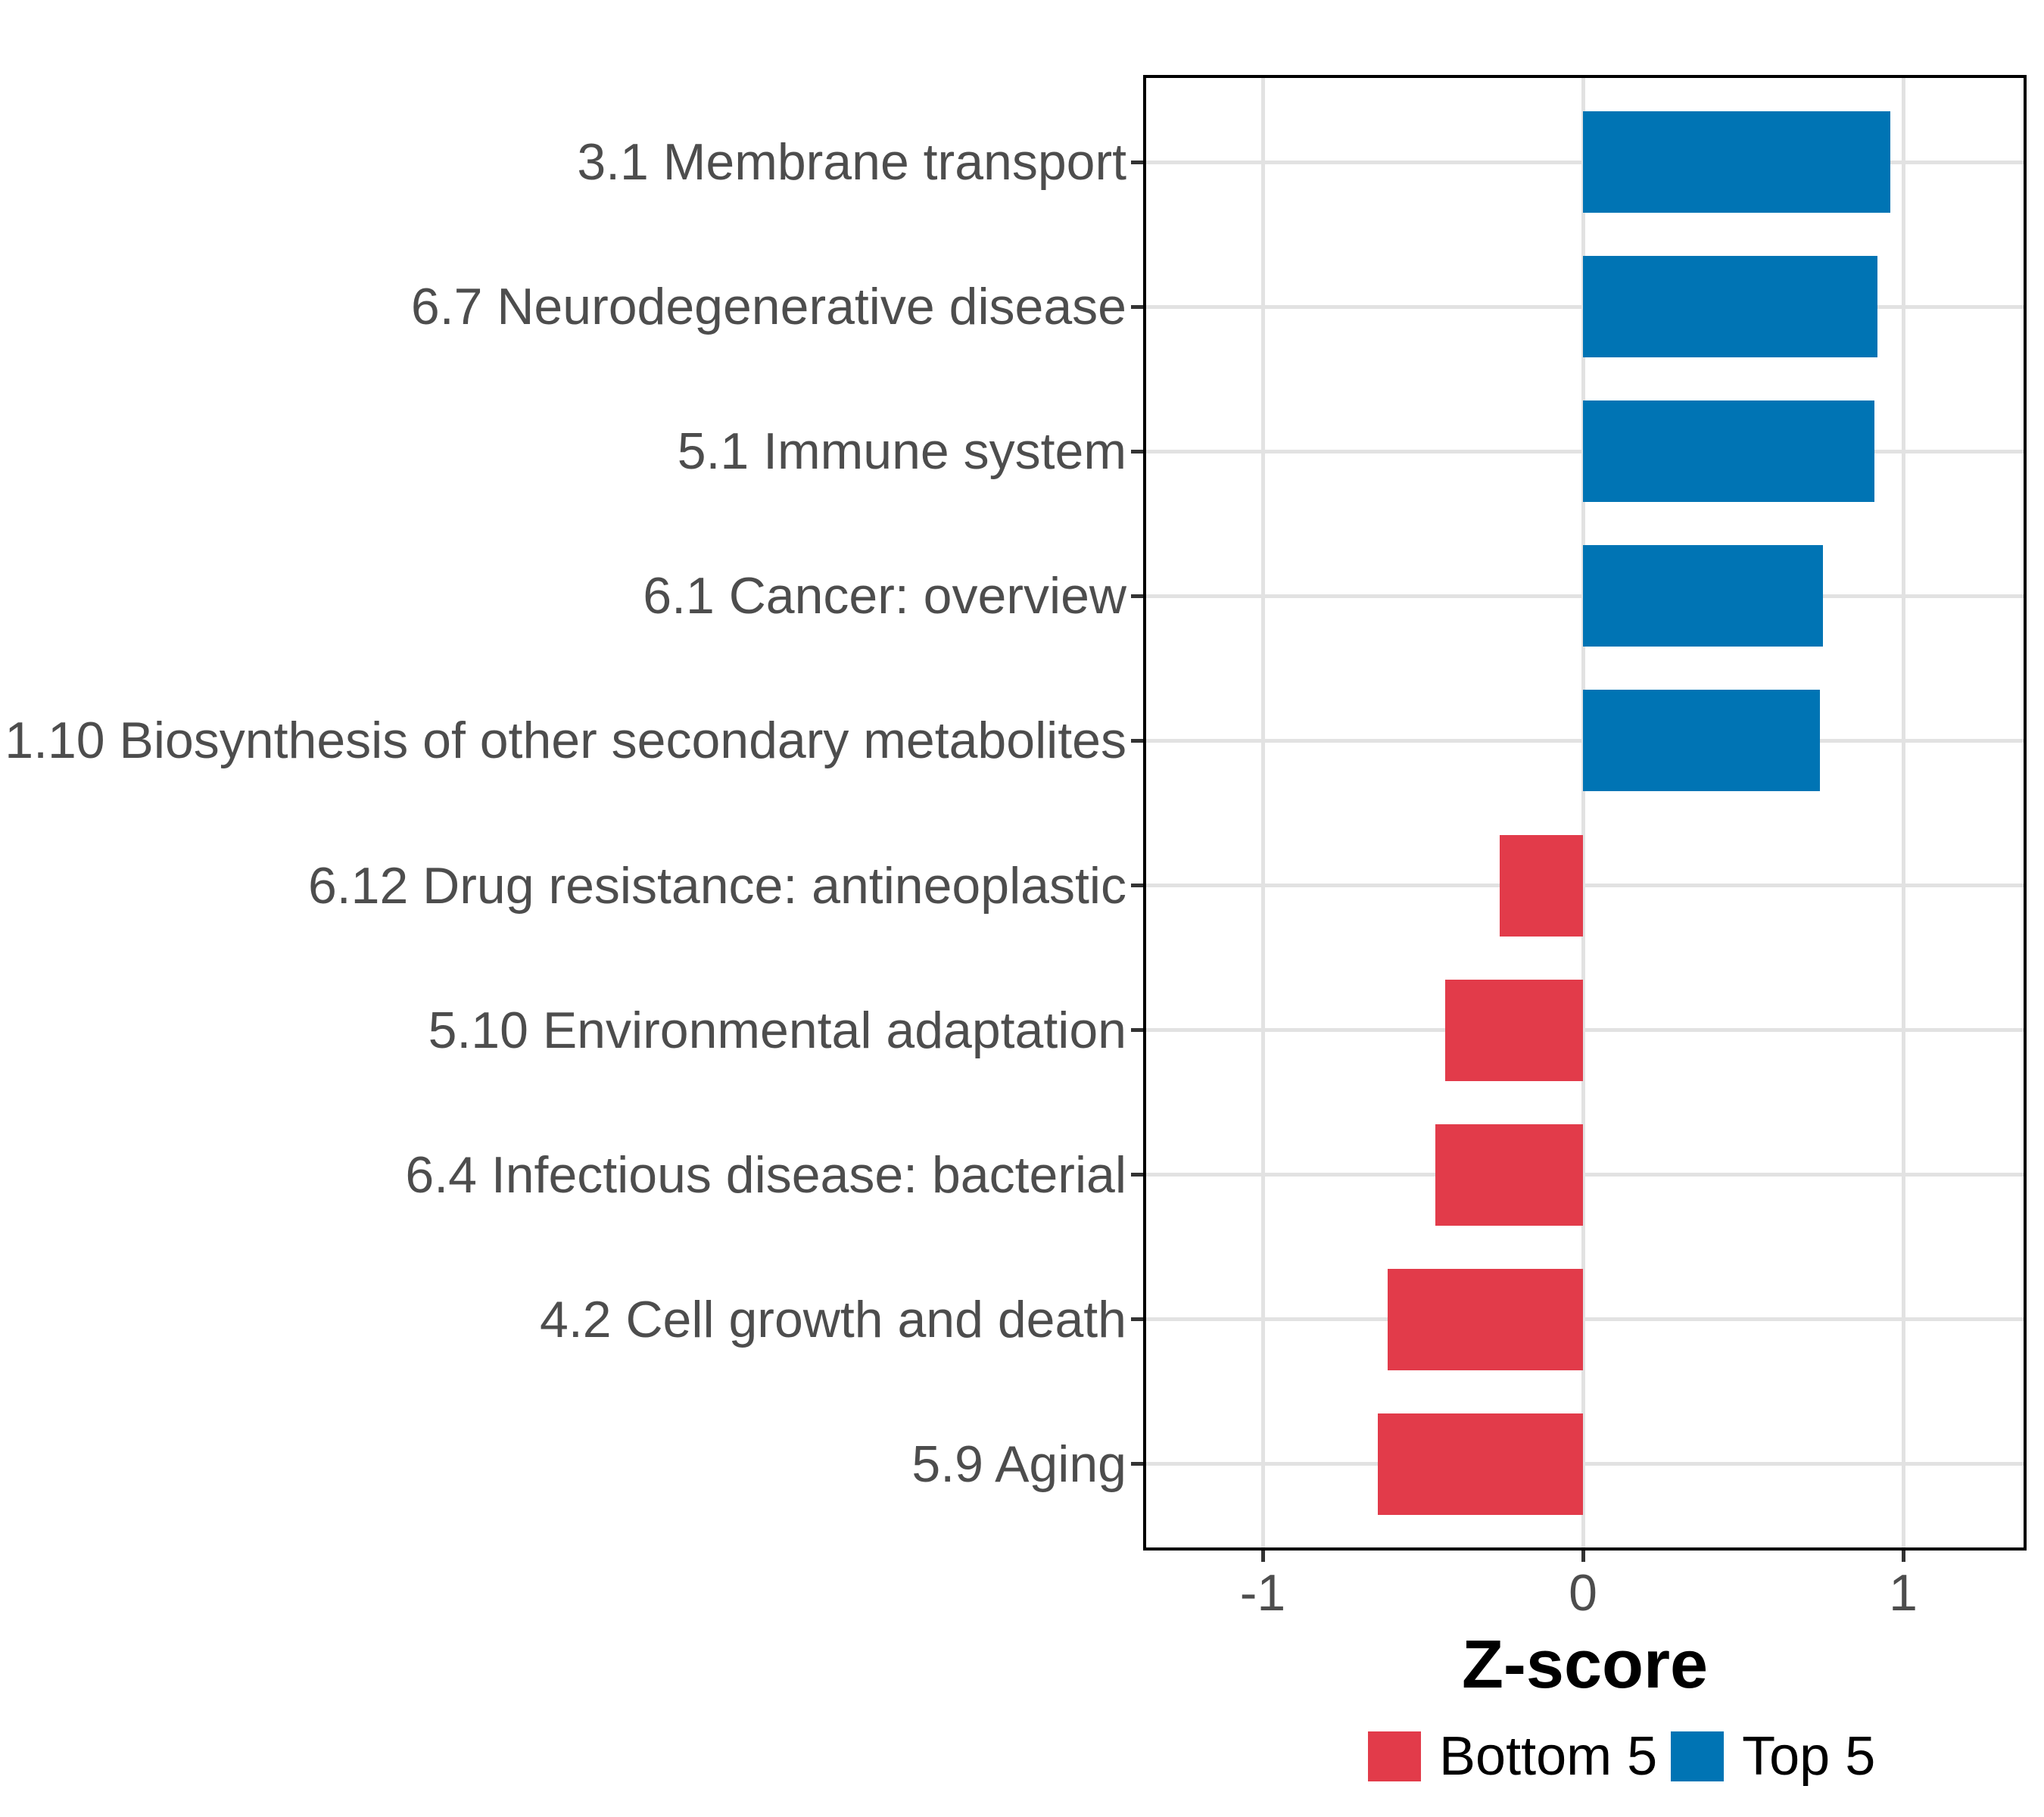  Describe the element at coordinates (1262, 812) in the screenshot. I see `gridline-x--1` at that location.